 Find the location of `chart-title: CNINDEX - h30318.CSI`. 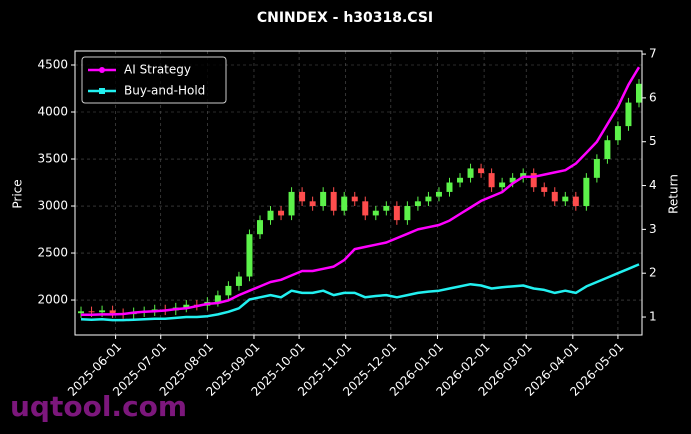

chart-title: CNINDEX - h30318.CSI is located at coordinates (345, 18).